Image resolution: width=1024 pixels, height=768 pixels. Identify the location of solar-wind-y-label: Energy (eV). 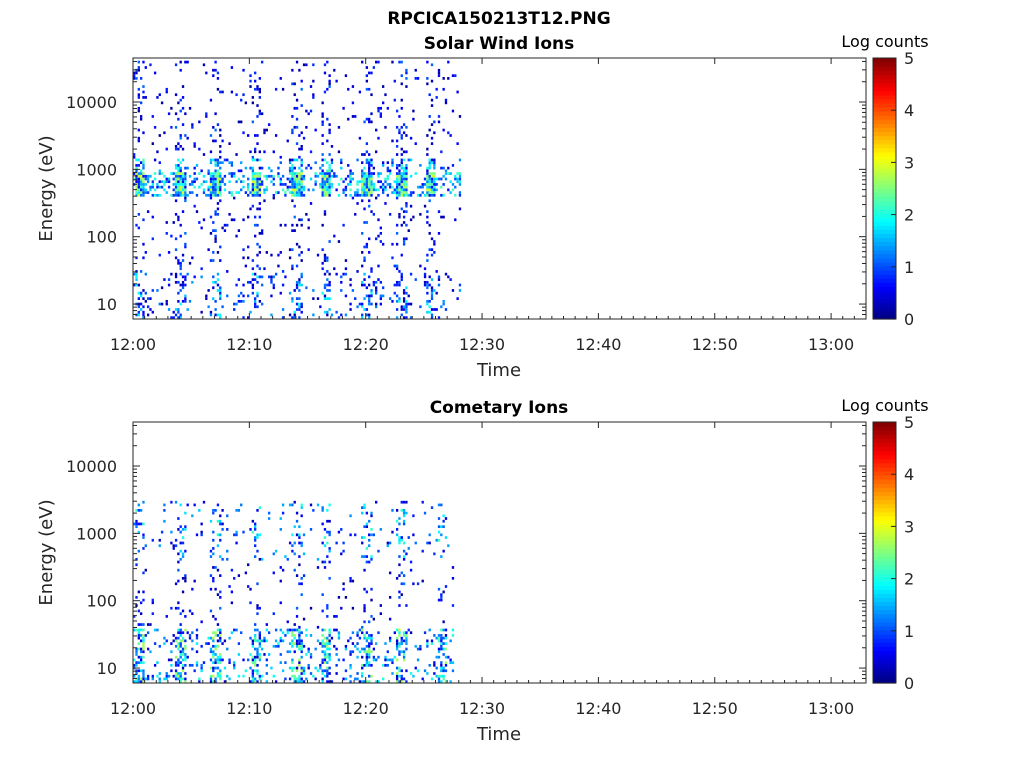
(46, 188).